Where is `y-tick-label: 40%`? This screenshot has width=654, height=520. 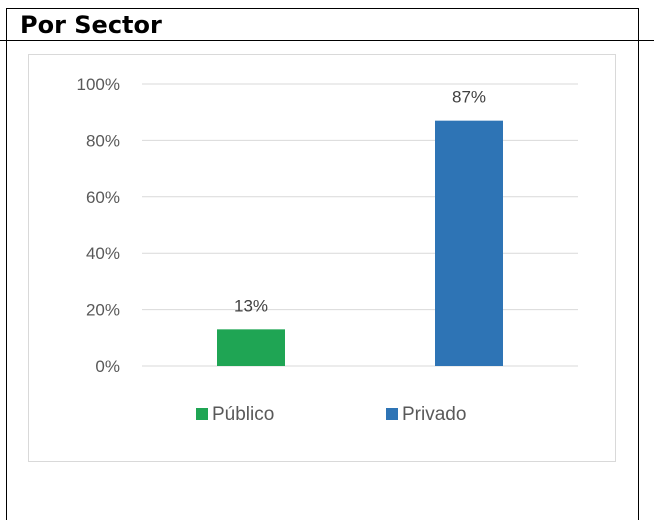
y-tick-label: 40% is located at coordinates (103, 253).